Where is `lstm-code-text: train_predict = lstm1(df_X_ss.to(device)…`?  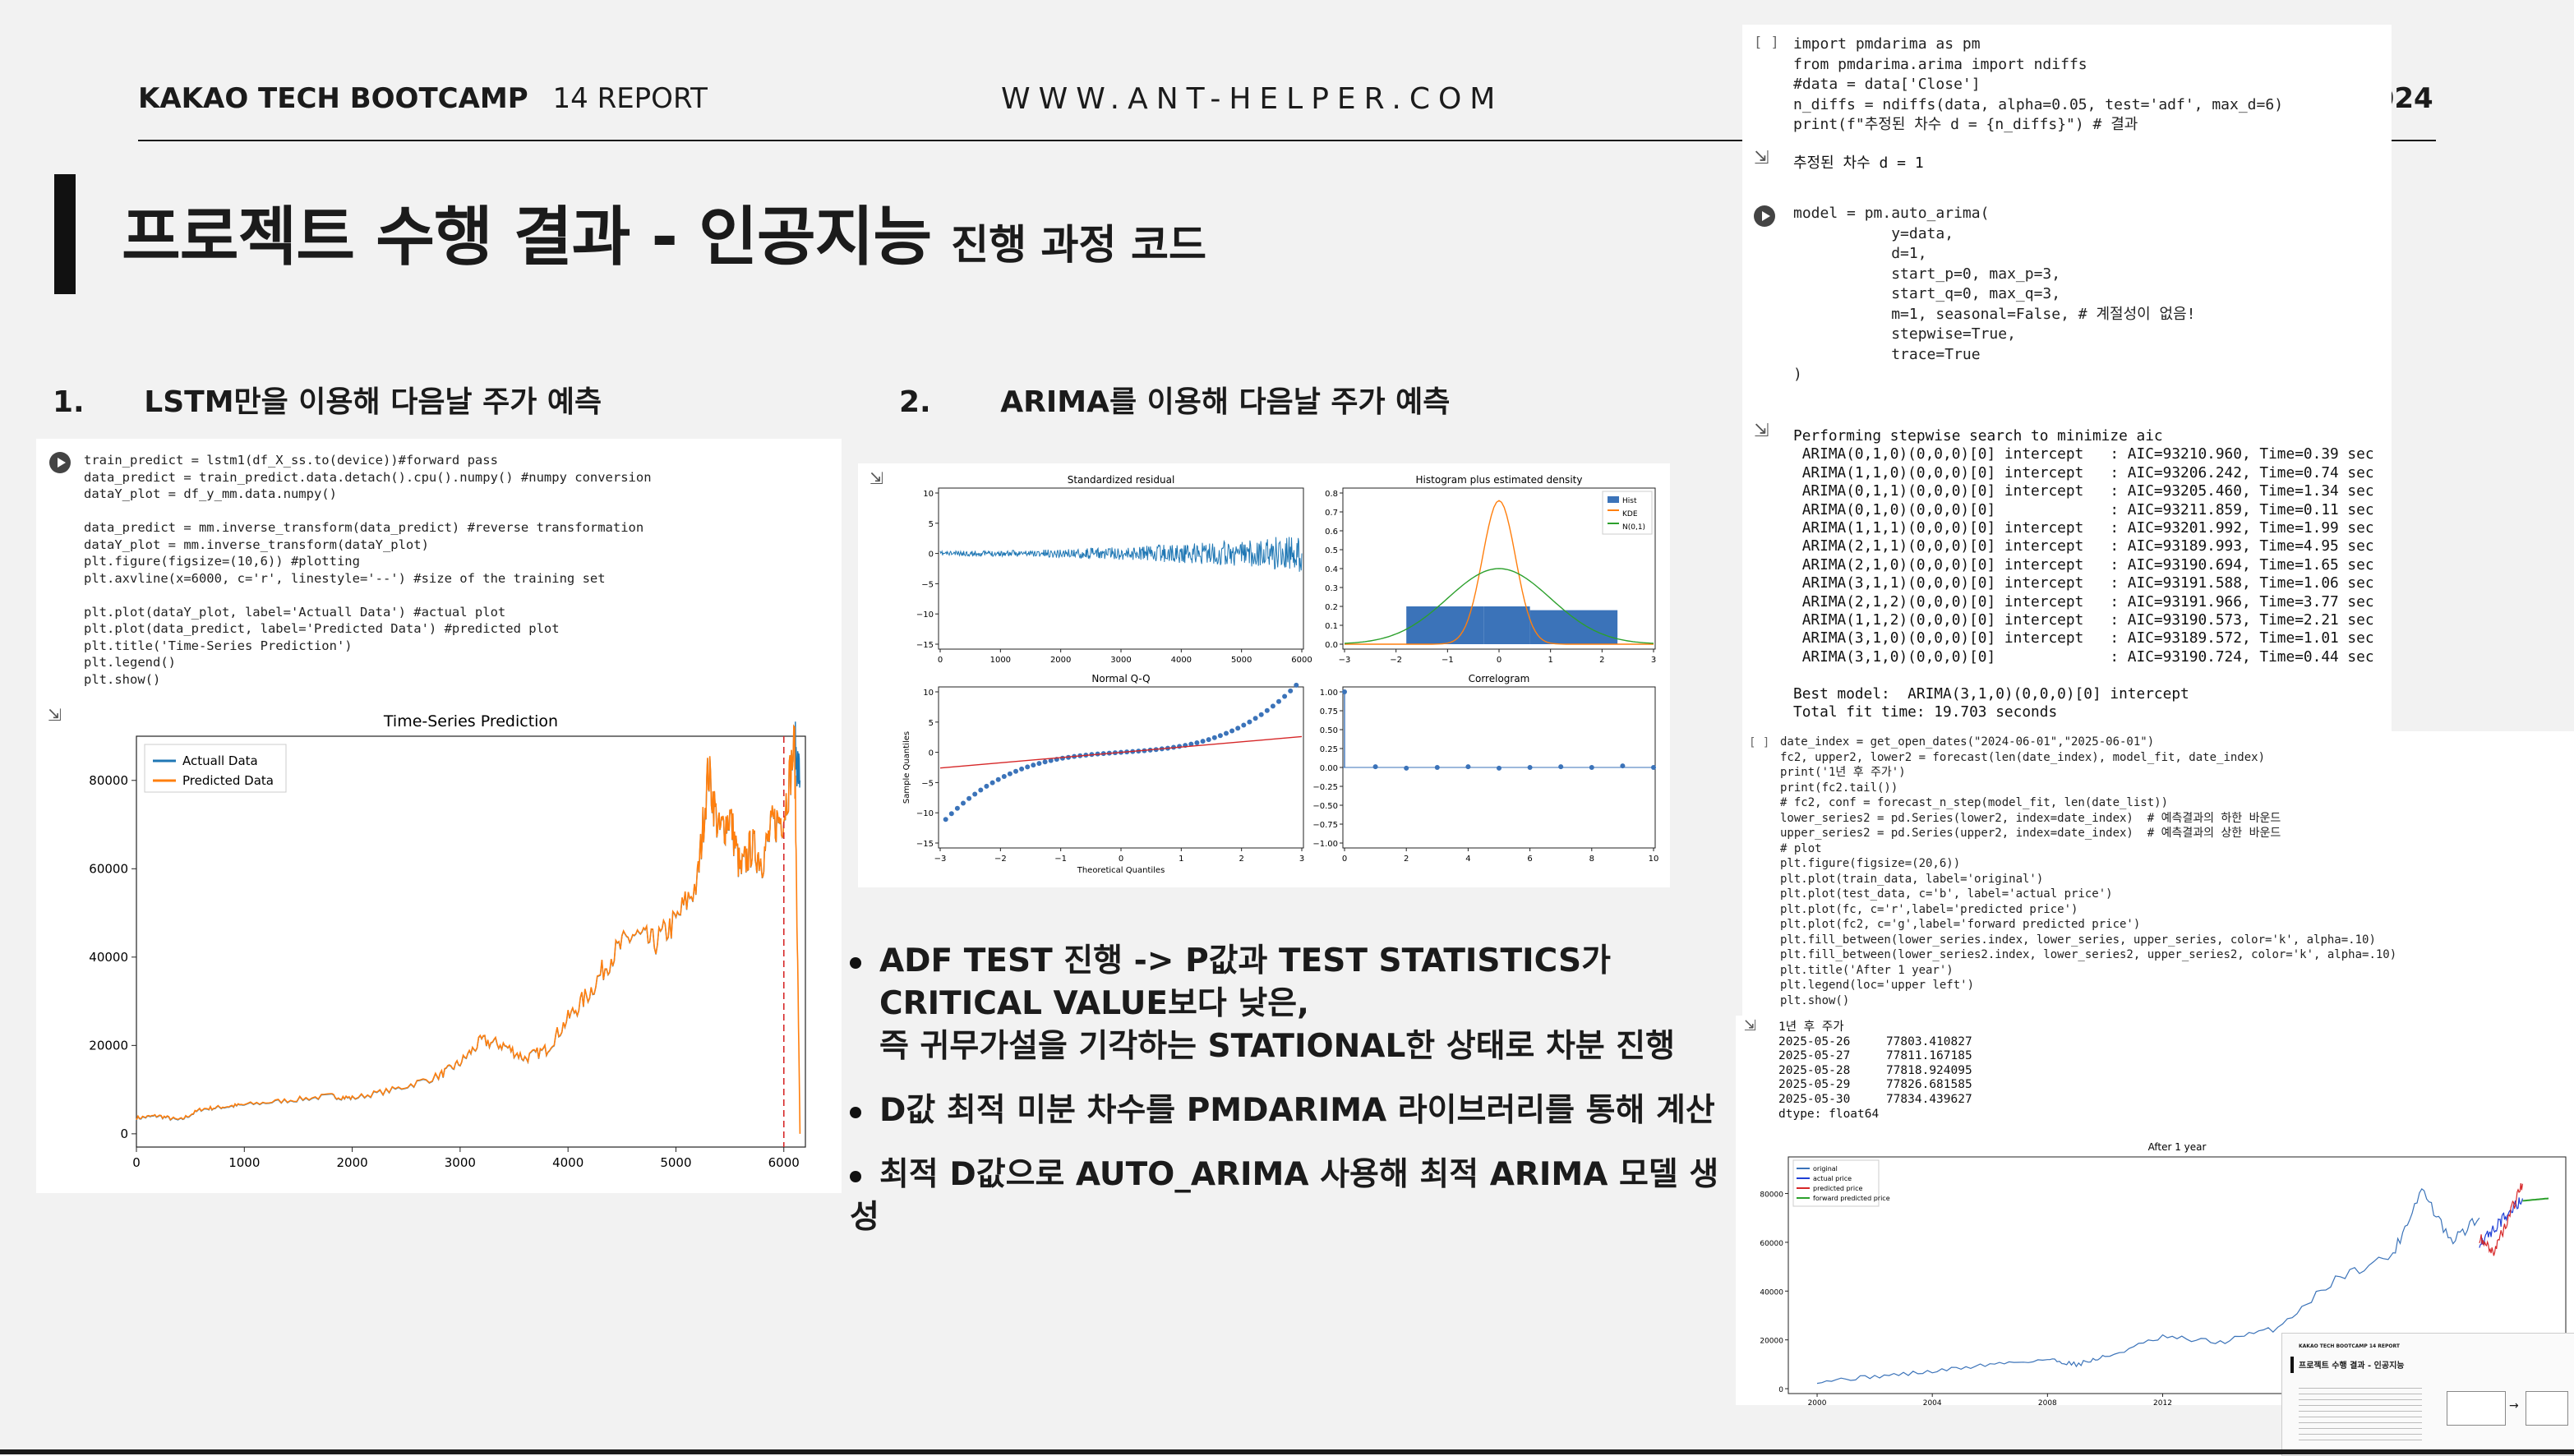 lstm-code-text: train_predict = lstm1(df_X_ss.to(device)… is located at coordinates (368, 570).